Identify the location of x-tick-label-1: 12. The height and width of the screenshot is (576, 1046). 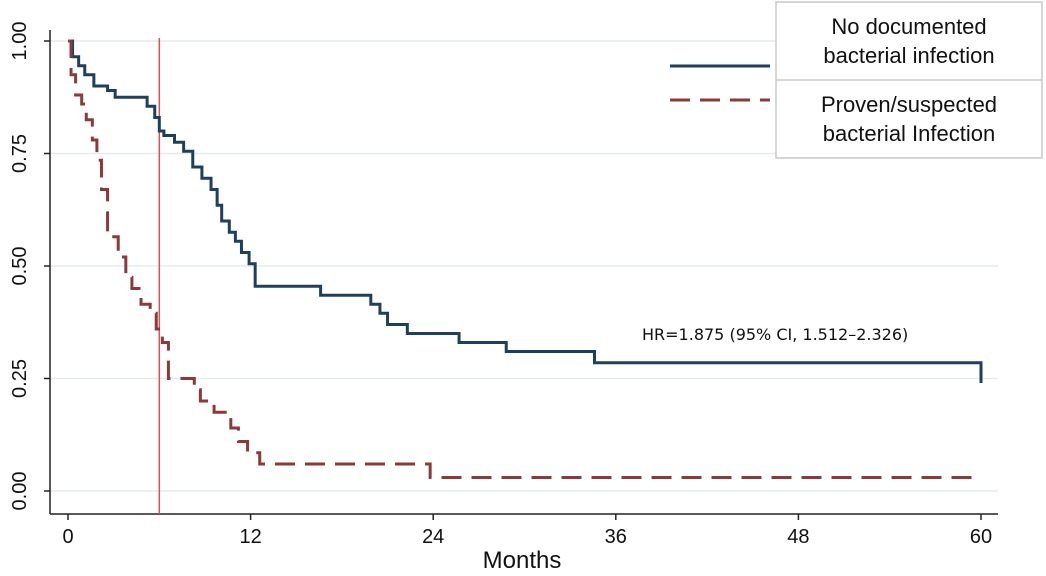
(250, 537).